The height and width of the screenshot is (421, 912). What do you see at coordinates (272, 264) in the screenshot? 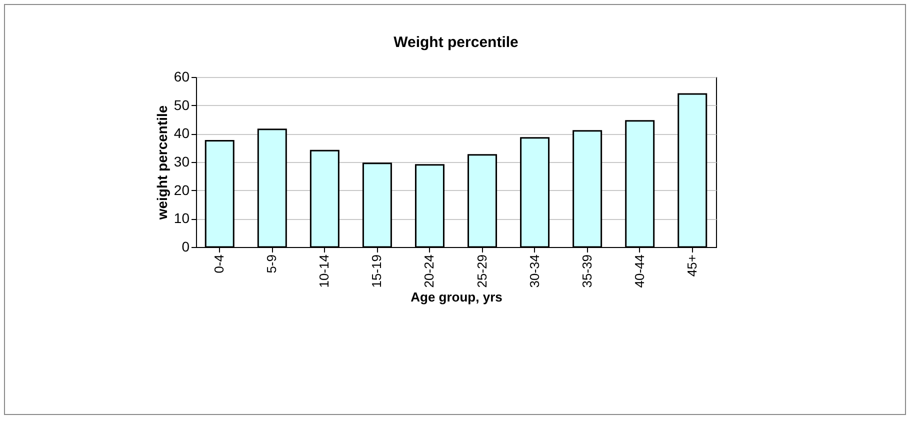
I see `x-tick-label: 5-9` at bounding box center [272, 264].